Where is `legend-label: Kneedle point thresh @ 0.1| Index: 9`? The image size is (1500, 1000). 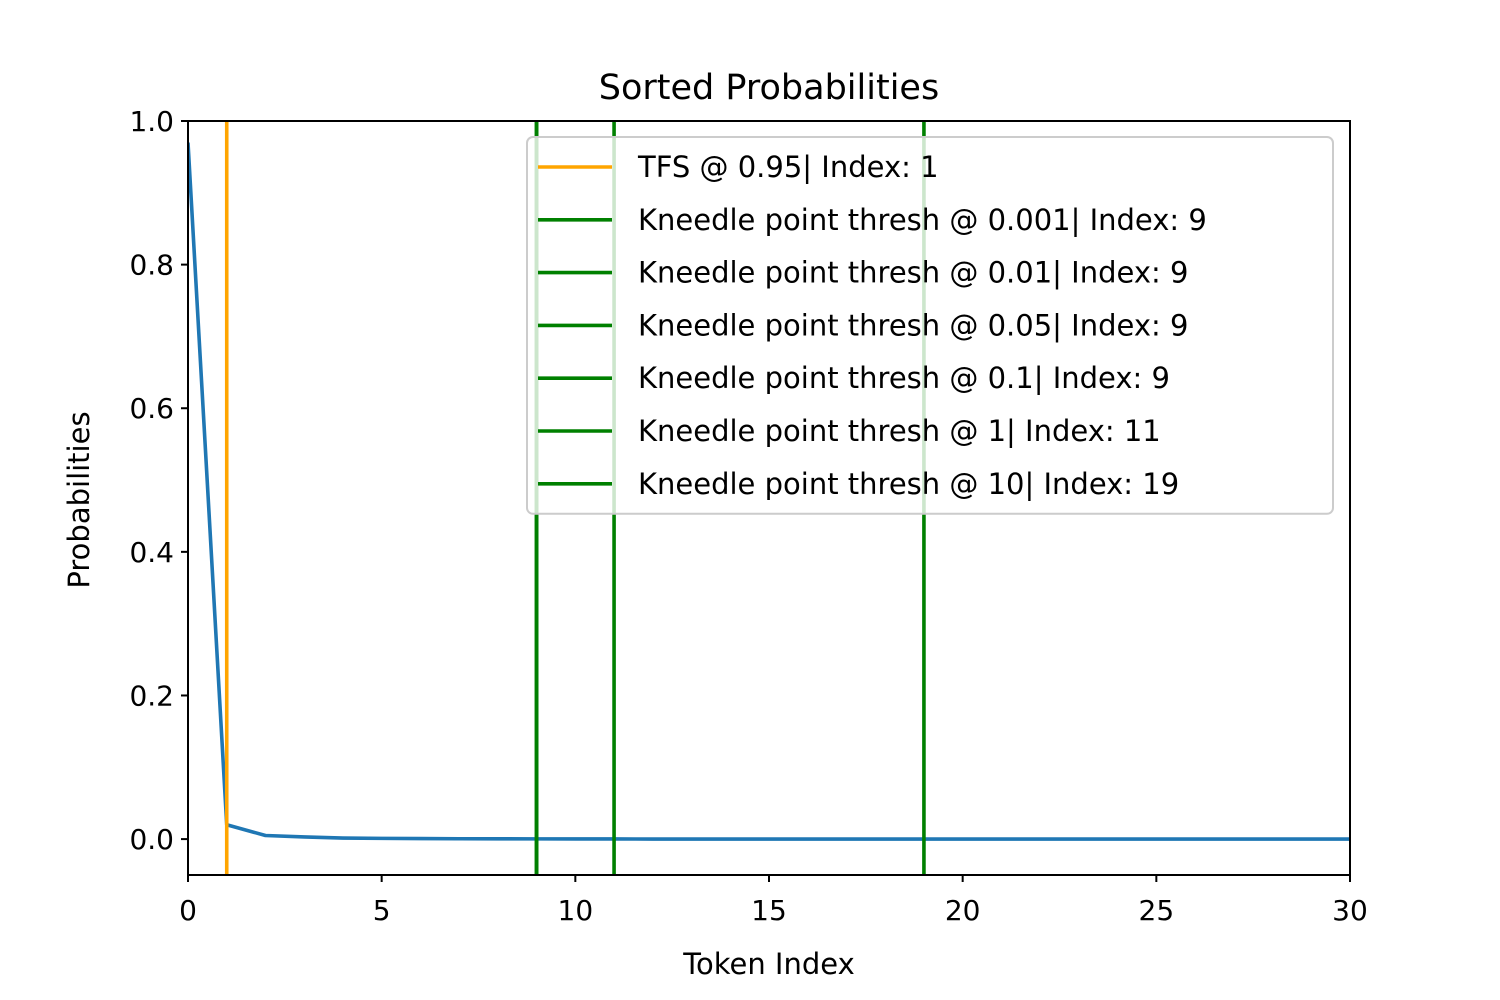 legend-label: Kneedle point thresh @ 0.1| Index: 9 is located at coordinates (904, 378).